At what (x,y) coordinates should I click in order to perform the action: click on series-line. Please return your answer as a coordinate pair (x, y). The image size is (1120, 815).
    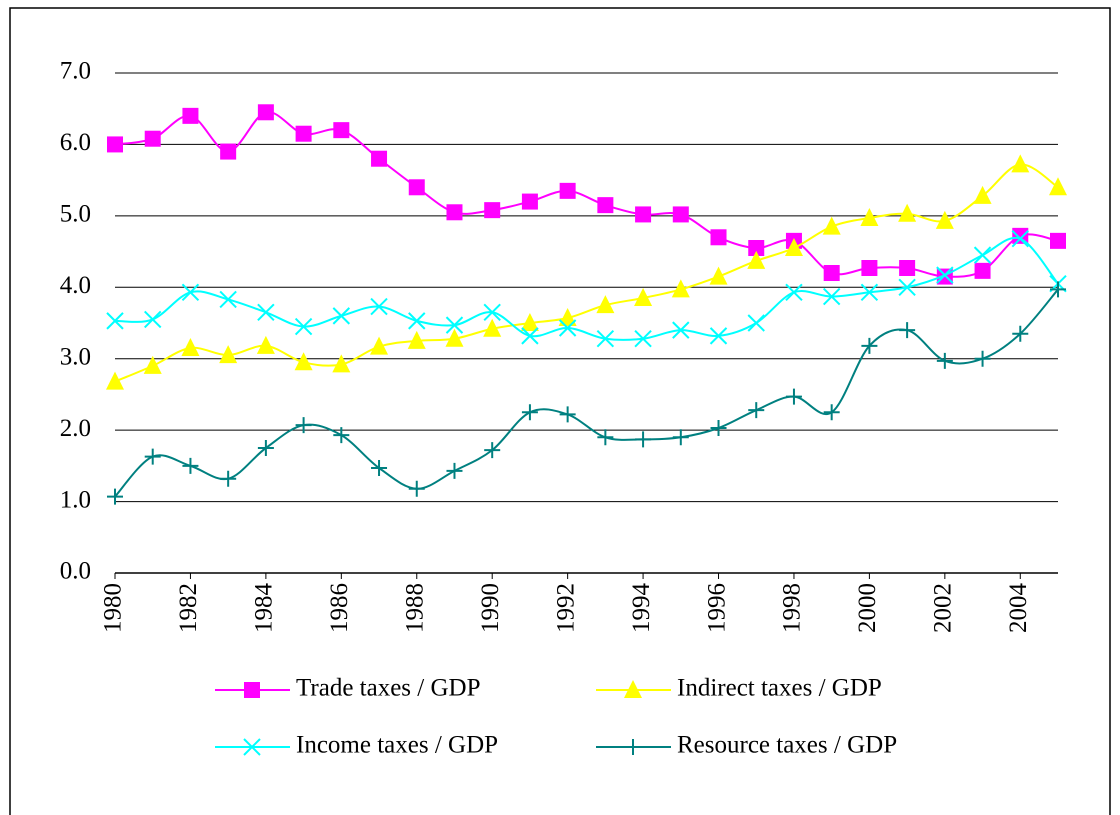
    Looking at the image, I should click on (586, 288).